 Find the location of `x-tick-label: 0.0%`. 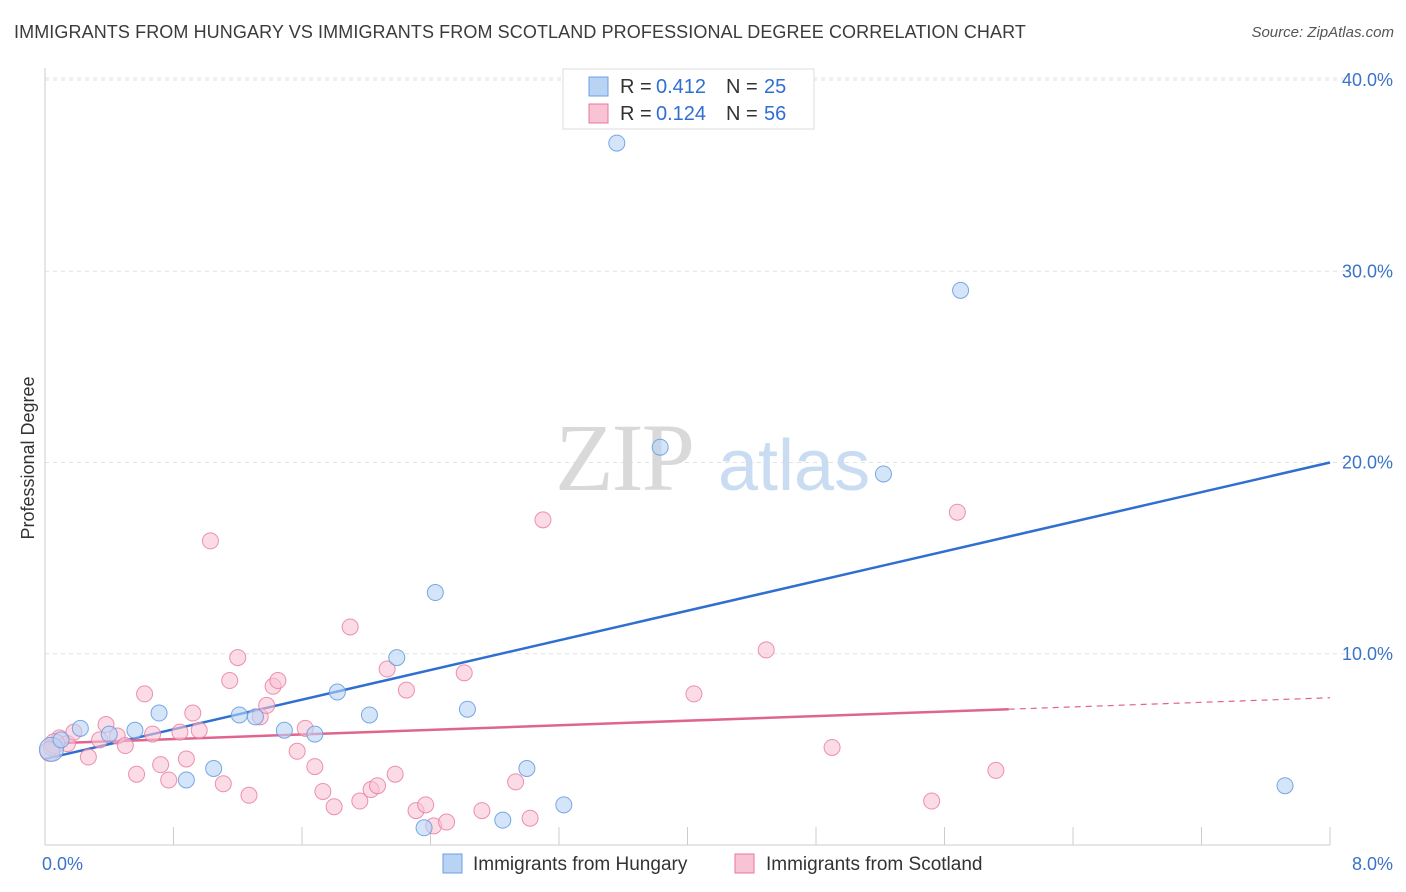

x-tick-label: 0.0% is located at coordinates (62, 864).